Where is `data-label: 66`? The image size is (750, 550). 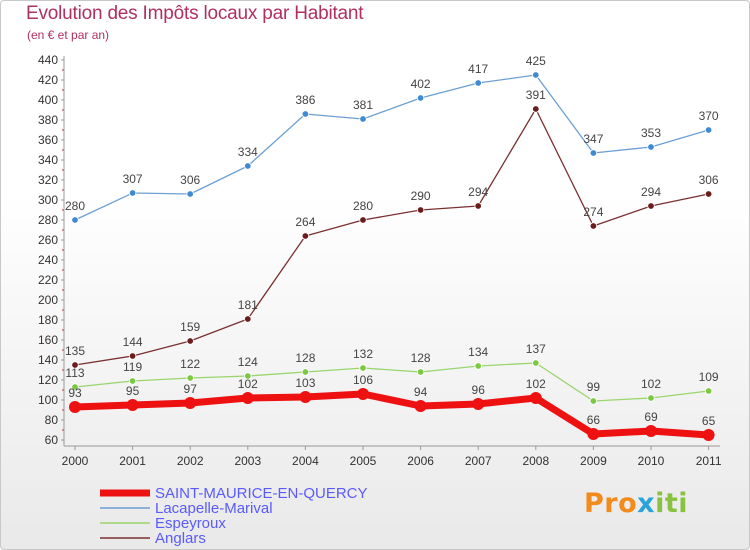
data-label: 66 is located at coordinates (594, 420).